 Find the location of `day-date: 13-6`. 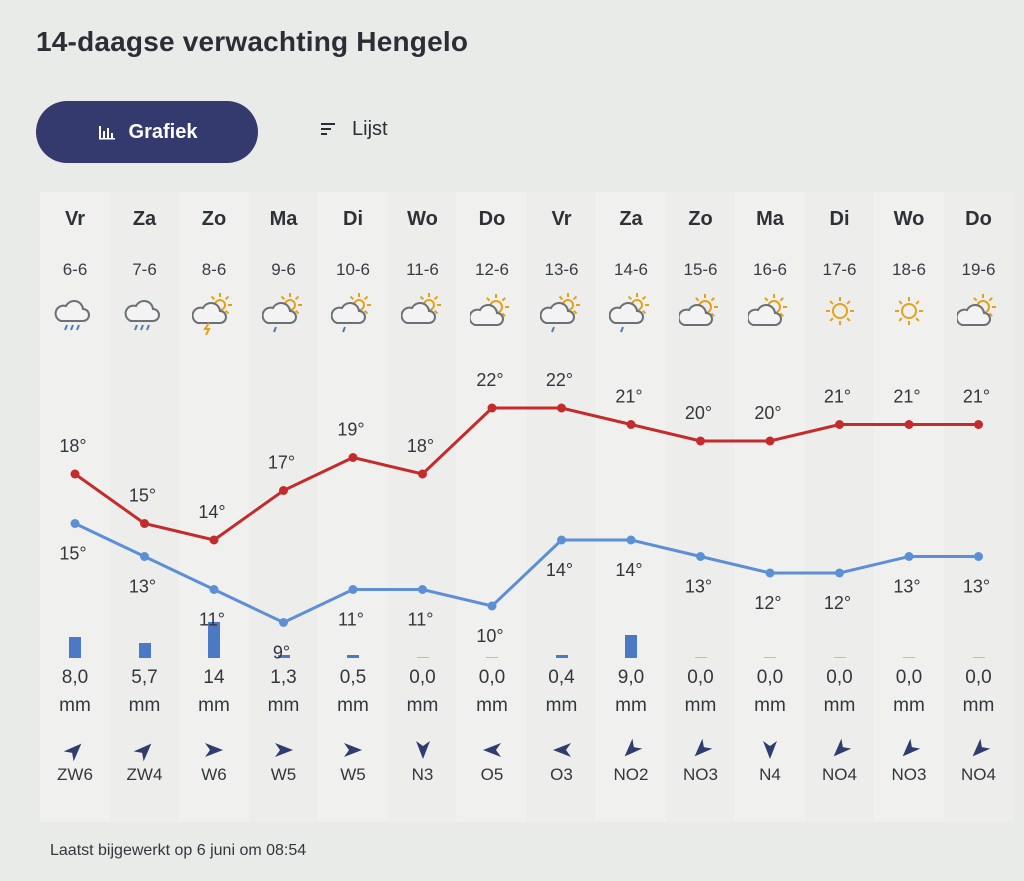

day-date: 13-6 is located at coordinates (561, 269).